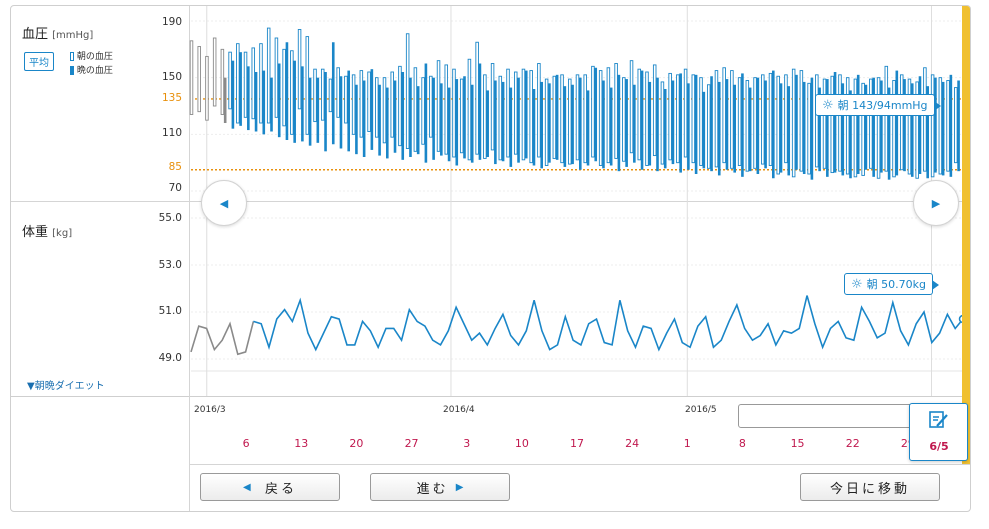 The image size is (989, 529). I want to click on today-date-label: 6/5, so click(939, 446).